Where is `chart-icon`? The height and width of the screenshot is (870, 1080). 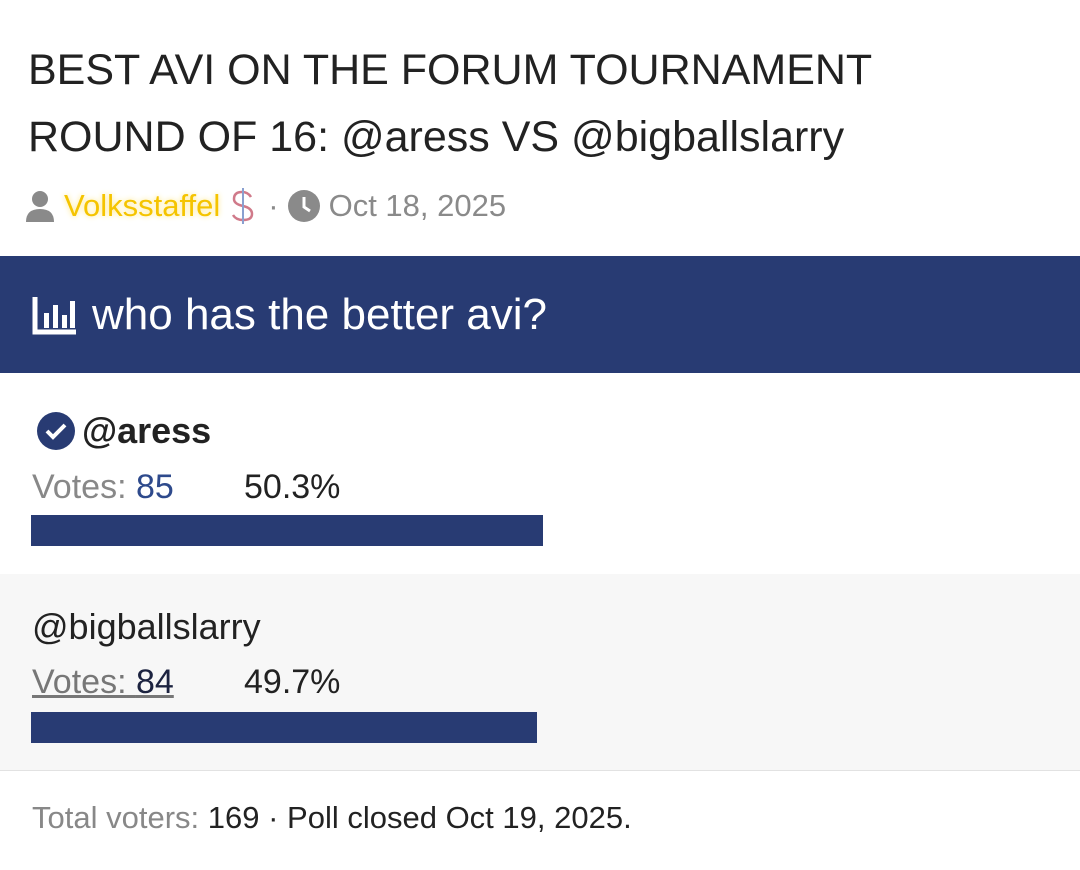
chart-icon is located at coordinates (54, 315).